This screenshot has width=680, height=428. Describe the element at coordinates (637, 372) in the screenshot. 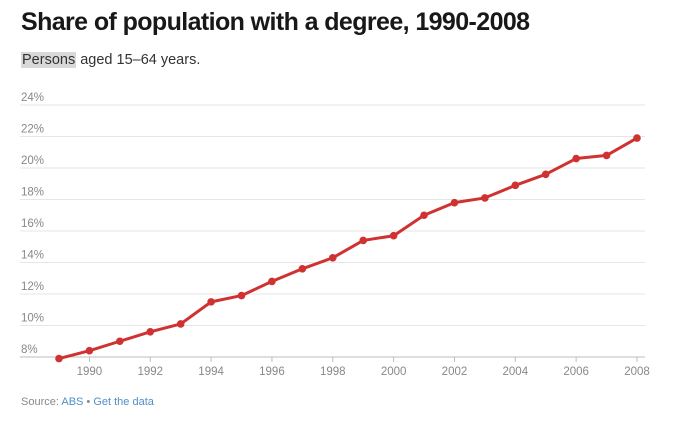

I see `x-tick-label: 2008` at that location.